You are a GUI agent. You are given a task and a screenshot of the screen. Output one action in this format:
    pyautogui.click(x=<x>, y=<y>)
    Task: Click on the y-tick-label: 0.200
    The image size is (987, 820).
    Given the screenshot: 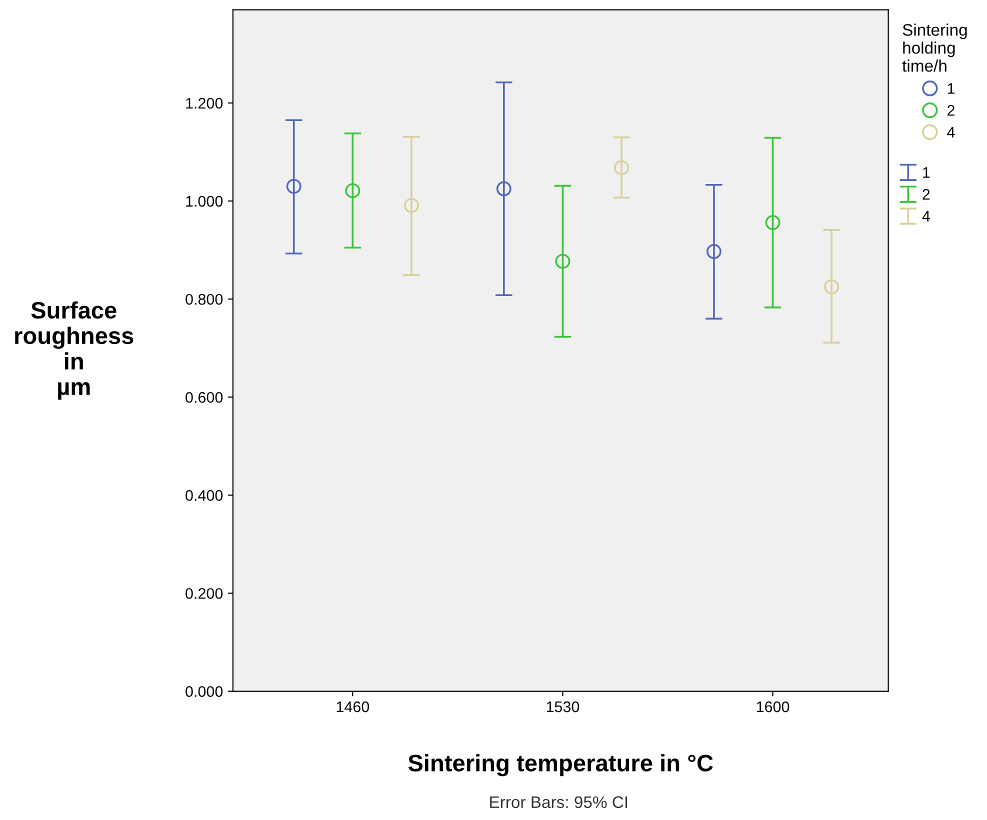 What is the action you would take?
    pyautogui.click(x=204, y=593)
    